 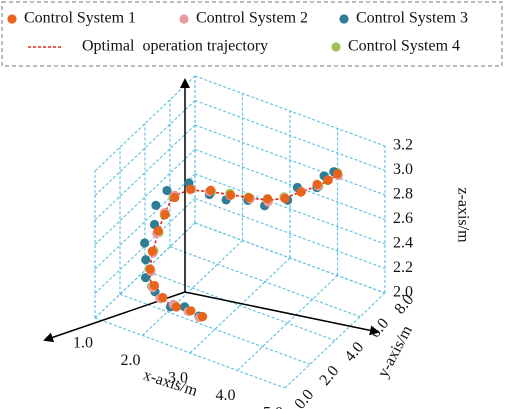 I want to click on z-tick-label: 2.8, so click(x=403, y=194).